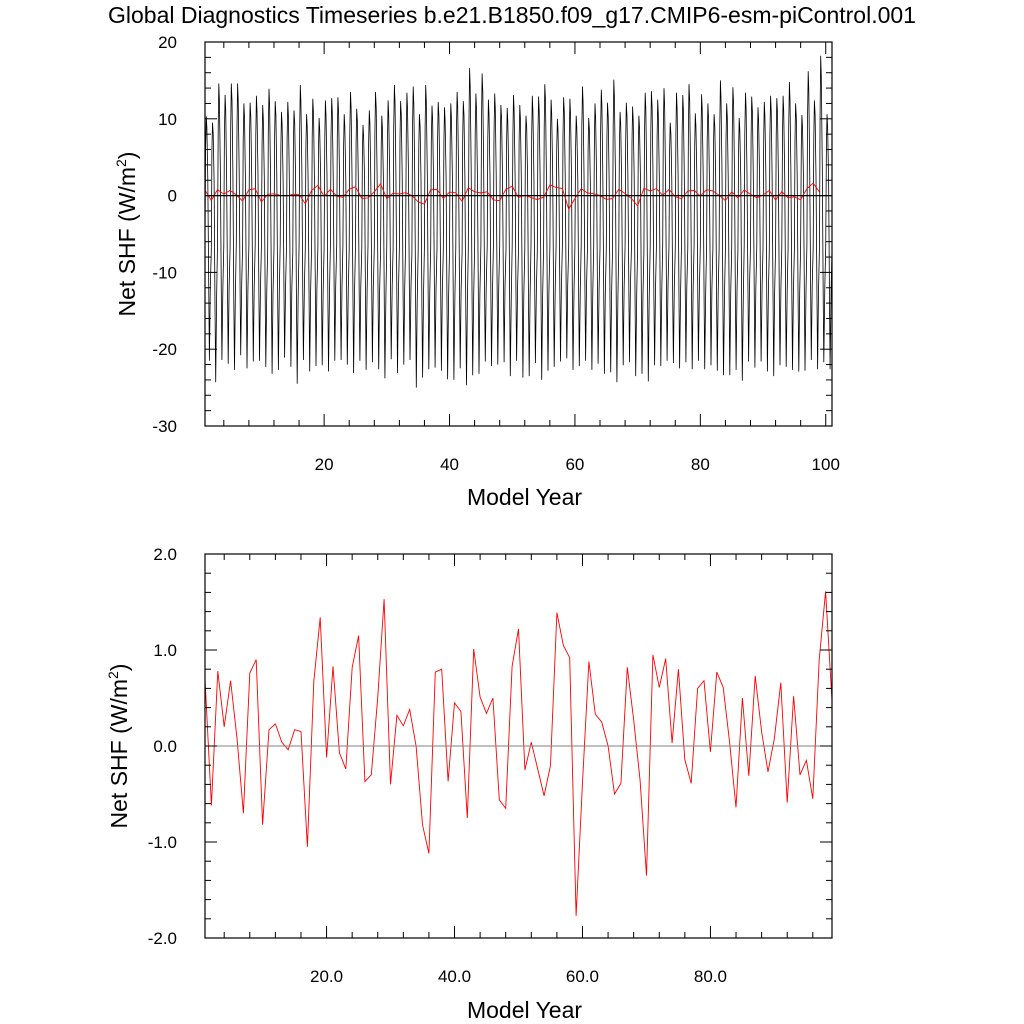 Image resolution: width=1024 pixels, height=1024 pixels. Describe the element at coordinates (700, 464) in the screenshot. I see `x-tick-label: 80` at that location.